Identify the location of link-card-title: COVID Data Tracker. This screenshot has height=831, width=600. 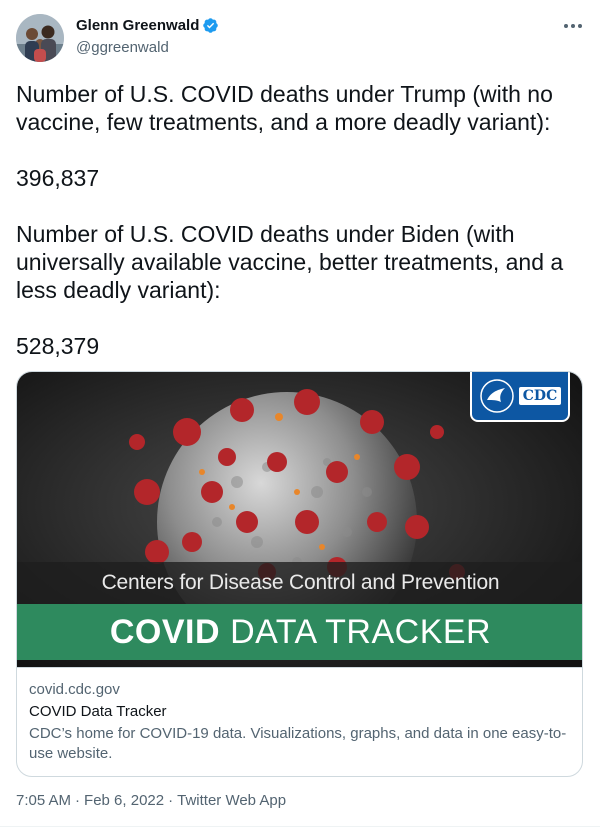
(98, 711).